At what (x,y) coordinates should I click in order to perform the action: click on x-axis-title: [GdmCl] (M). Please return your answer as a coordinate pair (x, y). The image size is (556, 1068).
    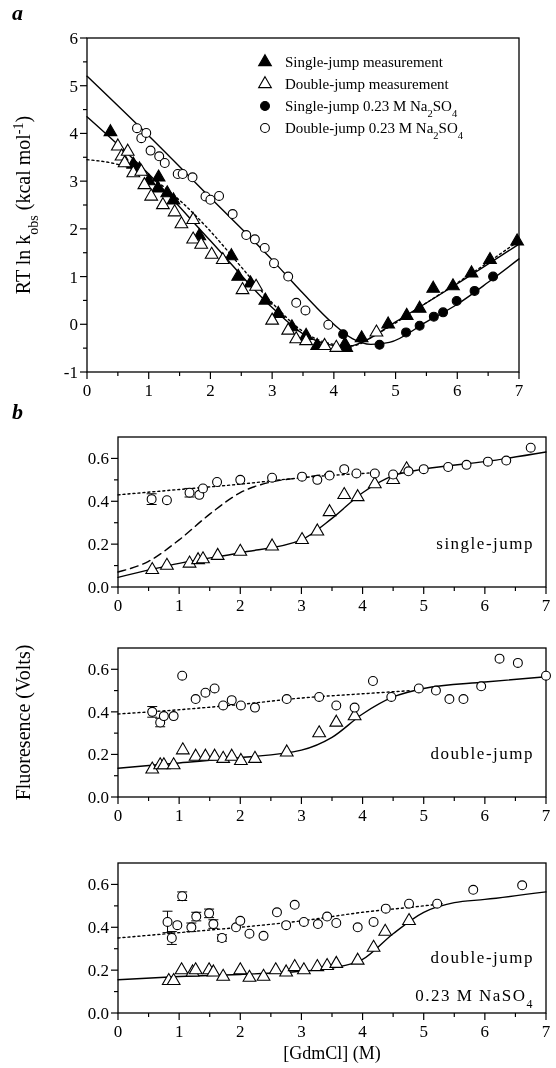
    Looking at the image, I should click on (332, 1053).